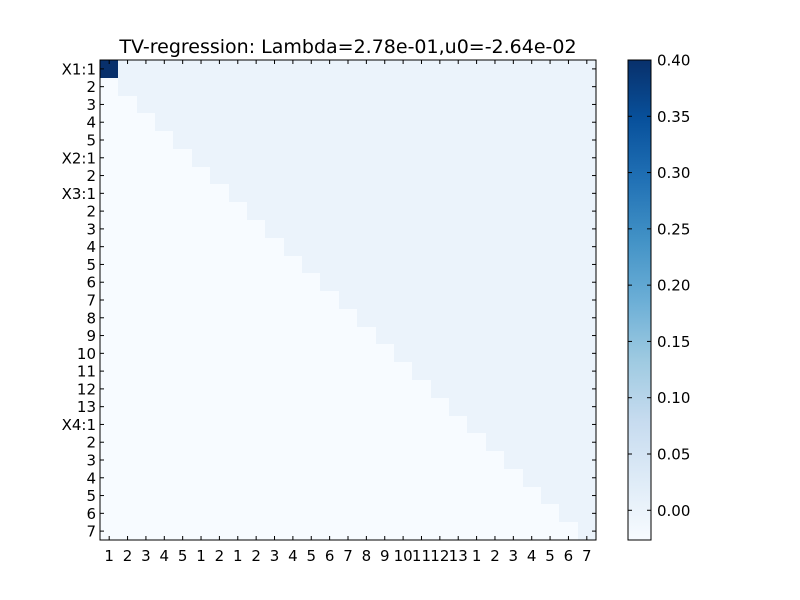 This screenshot has width=800, height=600. Describe the element at coordinates (79, 425) in the screenshot. I see `y-tick-label: X4:1` at that location.